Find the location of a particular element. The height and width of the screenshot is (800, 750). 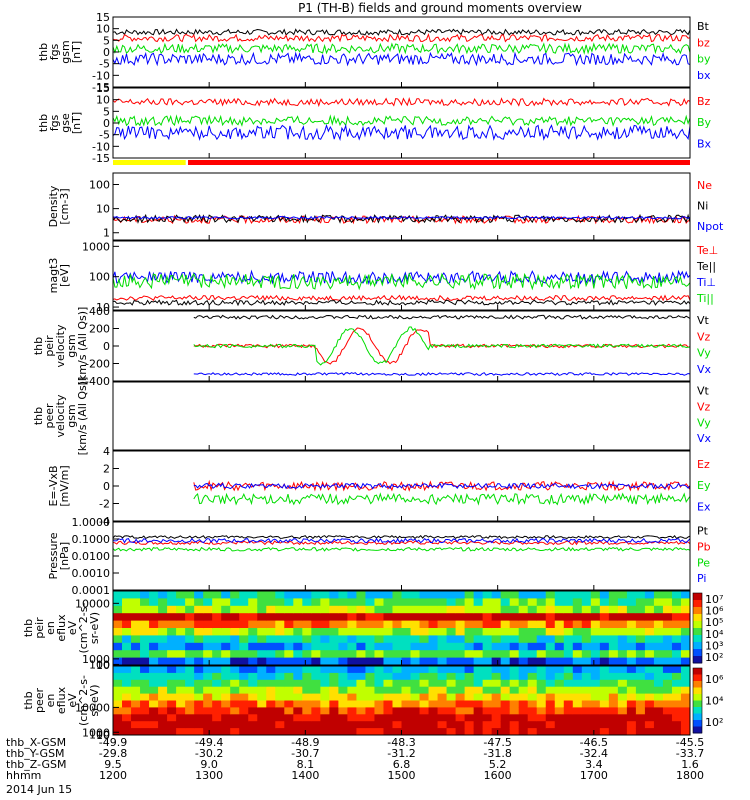

legend-entry: bz is located at coordinates (703, 42).